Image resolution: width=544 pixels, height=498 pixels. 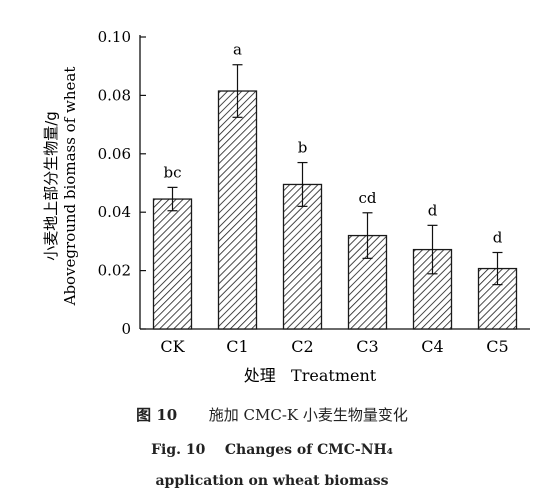 I want to click on bar-CK, so click(x=172, y=264).